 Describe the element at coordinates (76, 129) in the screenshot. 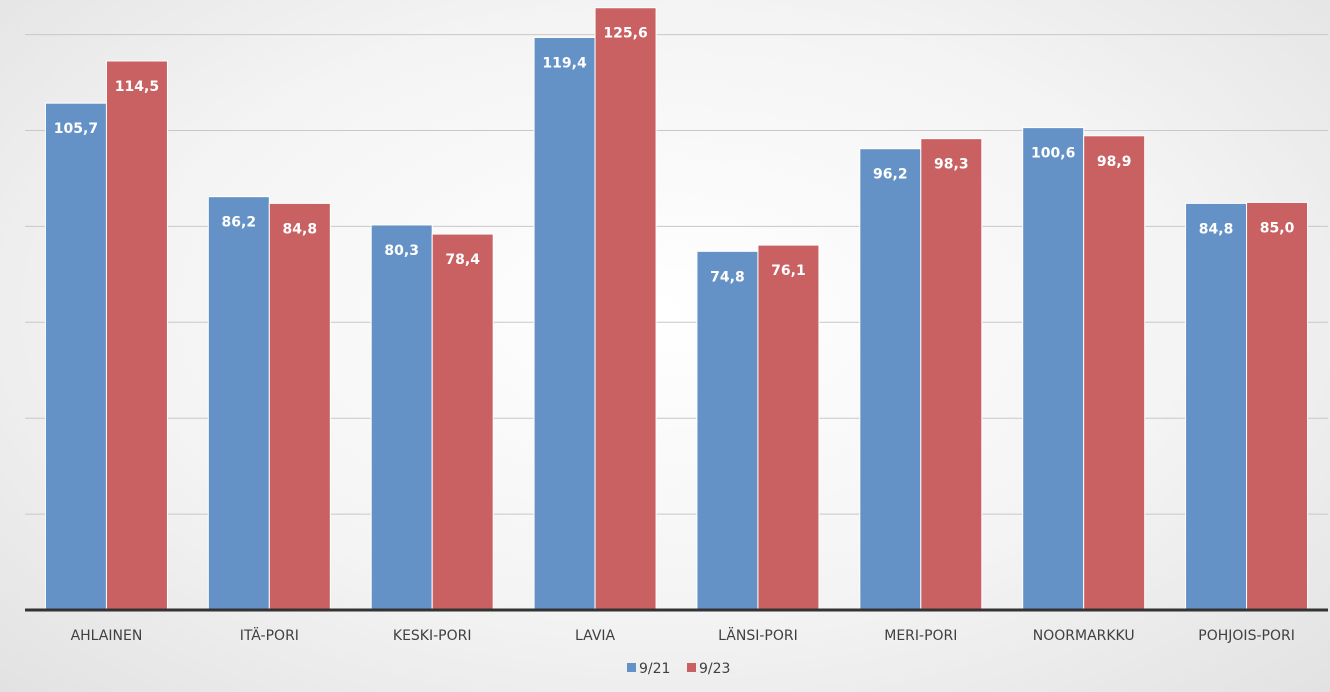

I see `data-label: 105,7` at that location.